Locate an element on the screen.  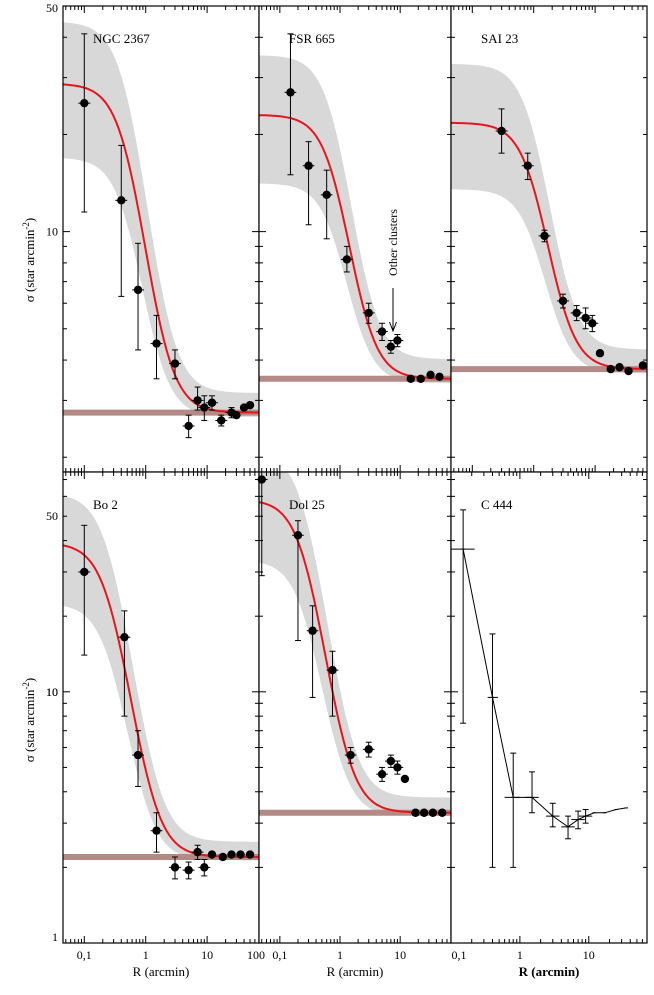
panel-title: C 444 is located at coordinates (497, 504).